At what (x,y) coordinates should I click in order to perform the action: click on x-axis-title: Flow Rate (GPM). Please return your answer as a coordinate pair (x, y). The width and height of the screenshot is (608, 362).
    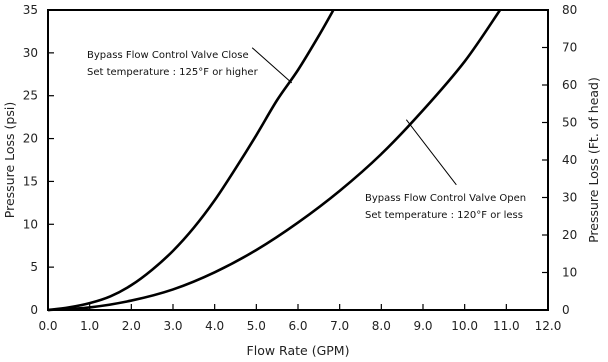
    Looking at the image, I should click on (298, 350).